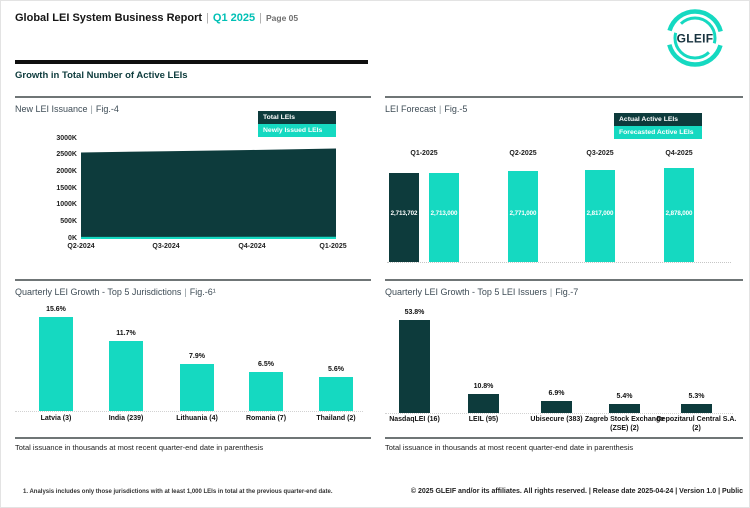 The height and width of the screenshot is (508, 750). I want to click on category-label: Q2-2025, so click(523, 153).